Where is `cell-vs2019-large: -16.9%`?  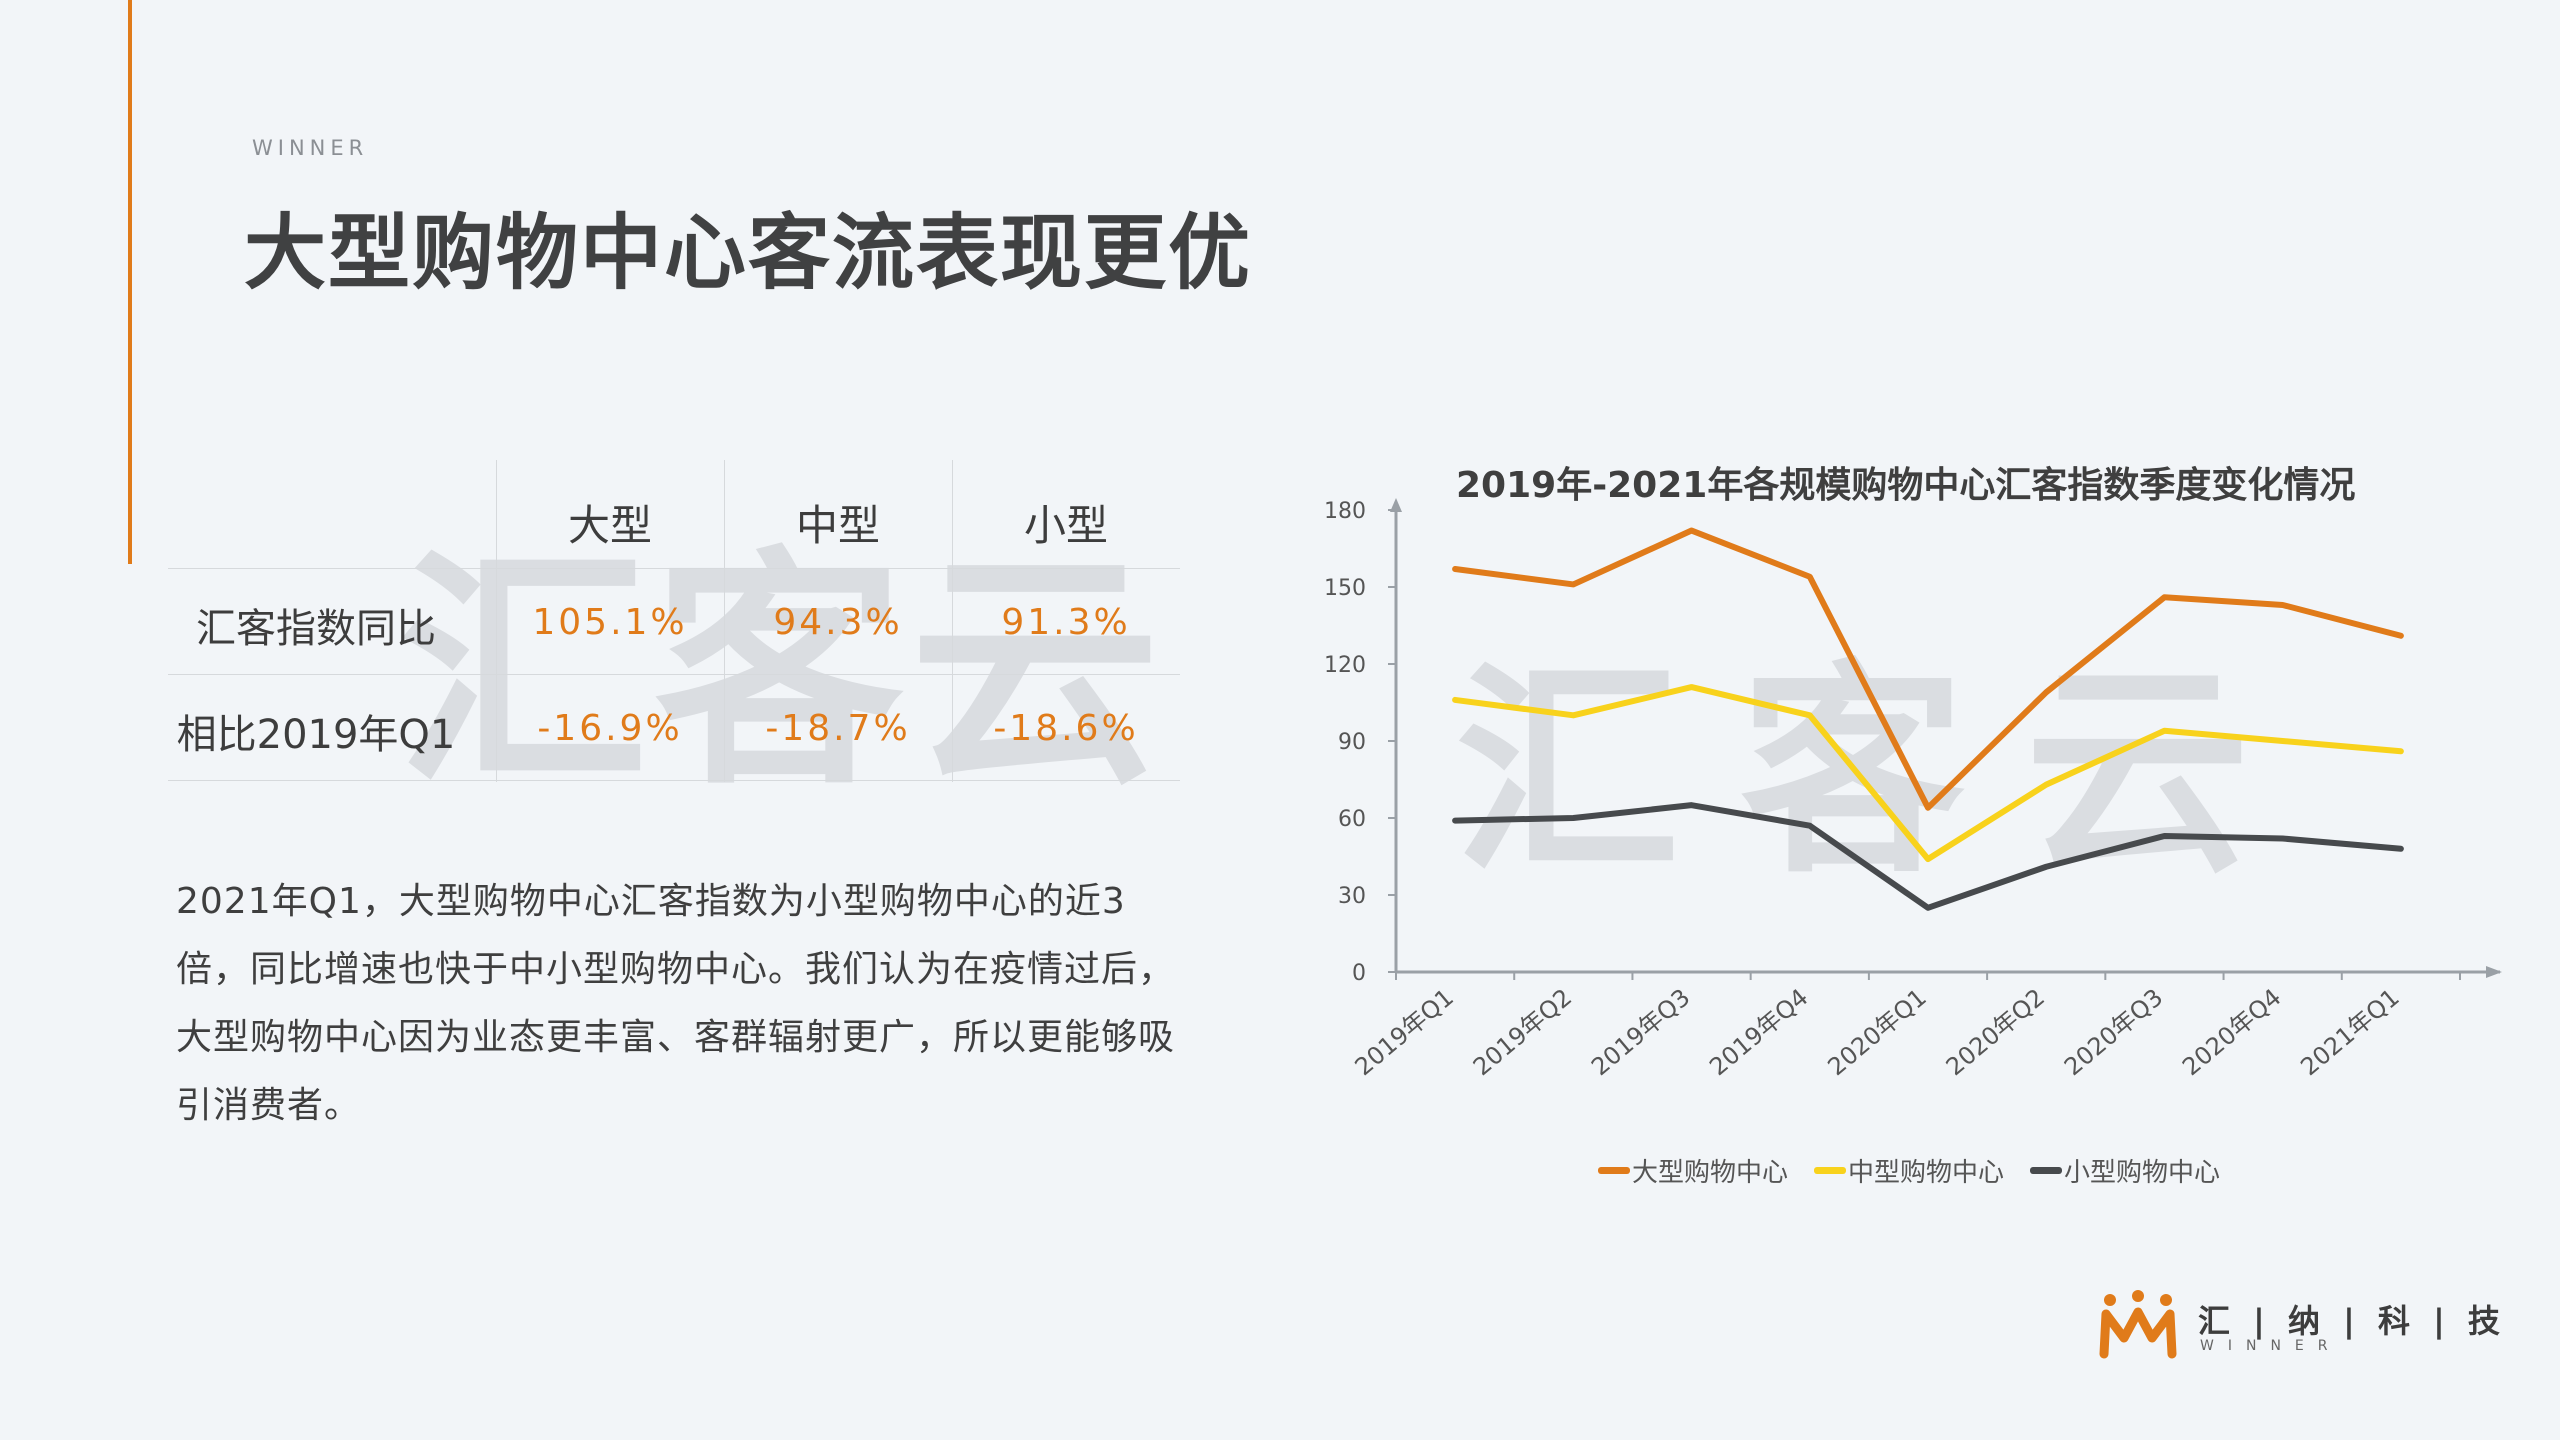
cell-vs2019-large: -16.9% is located at coordinates (610, 728).